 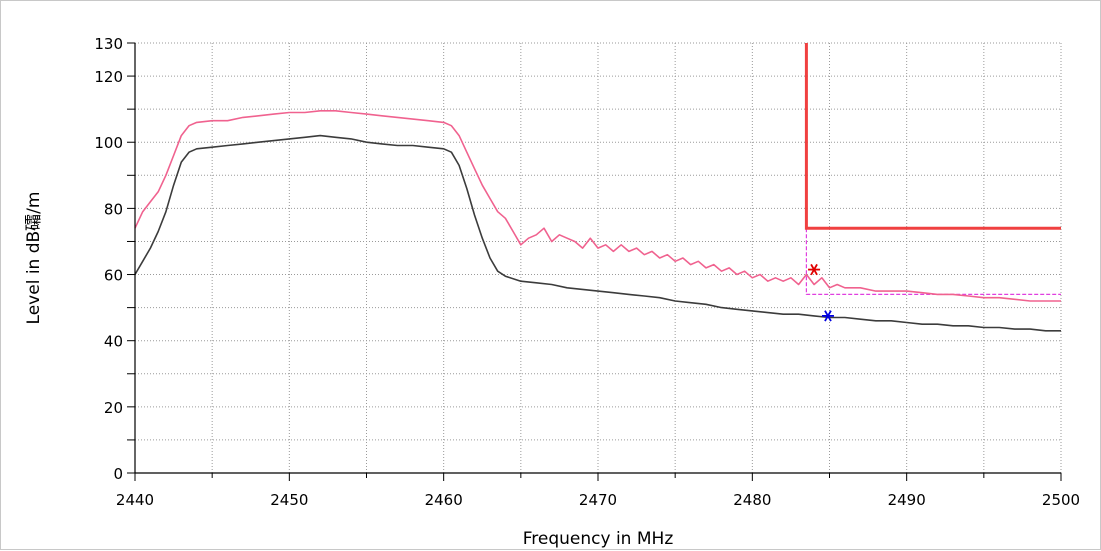 What do you see at coordinates (1061, 500) in the screenshot?
I see `x-tick-label: 2500` at bounding box center [1061, 500].